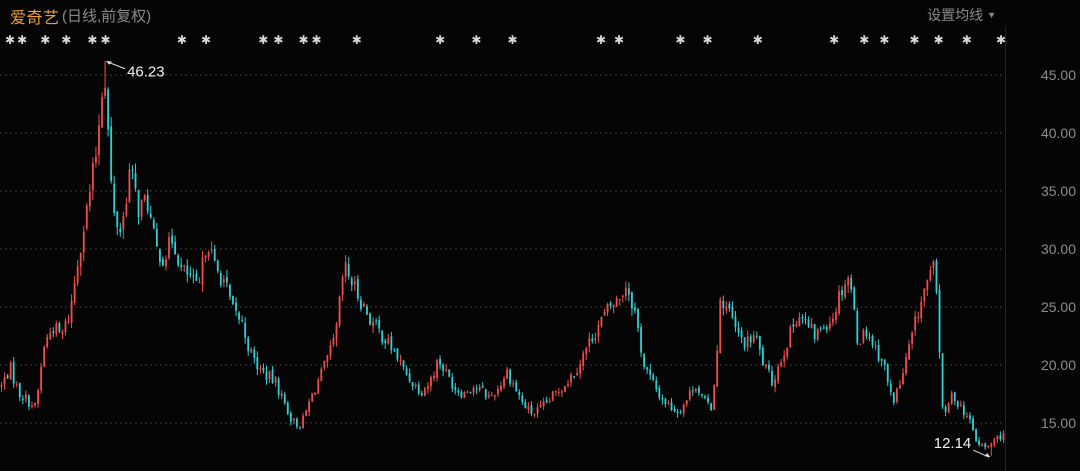  I want to click on ma-settings-button: 设置均线 ▼, so click(961, 15).